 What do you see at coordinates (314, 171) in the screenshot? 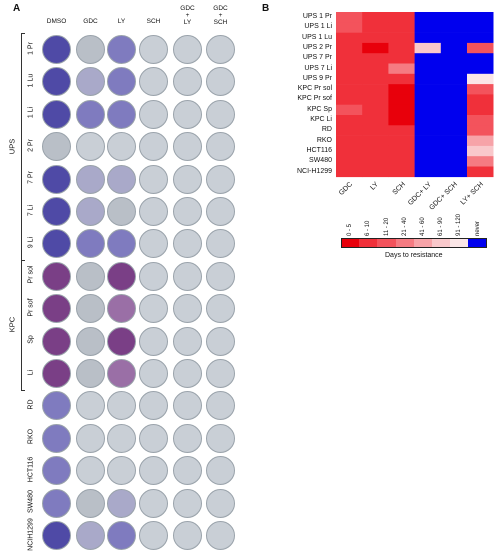
I see `heatmap-row-label: NCI-H1299` at bounding box center [314, 171].